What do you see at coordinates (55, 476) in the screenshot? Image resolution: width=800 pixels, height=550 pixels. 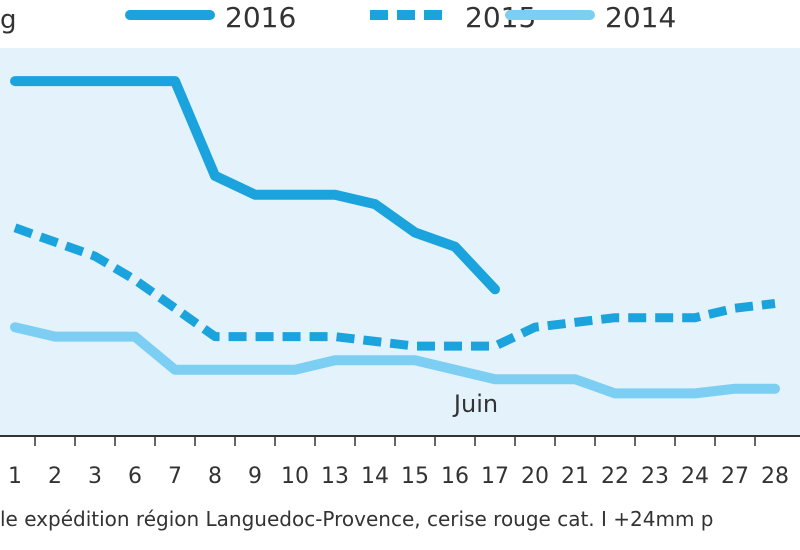 I see `x-tick-label: 2` at bounding box center [55, 476].